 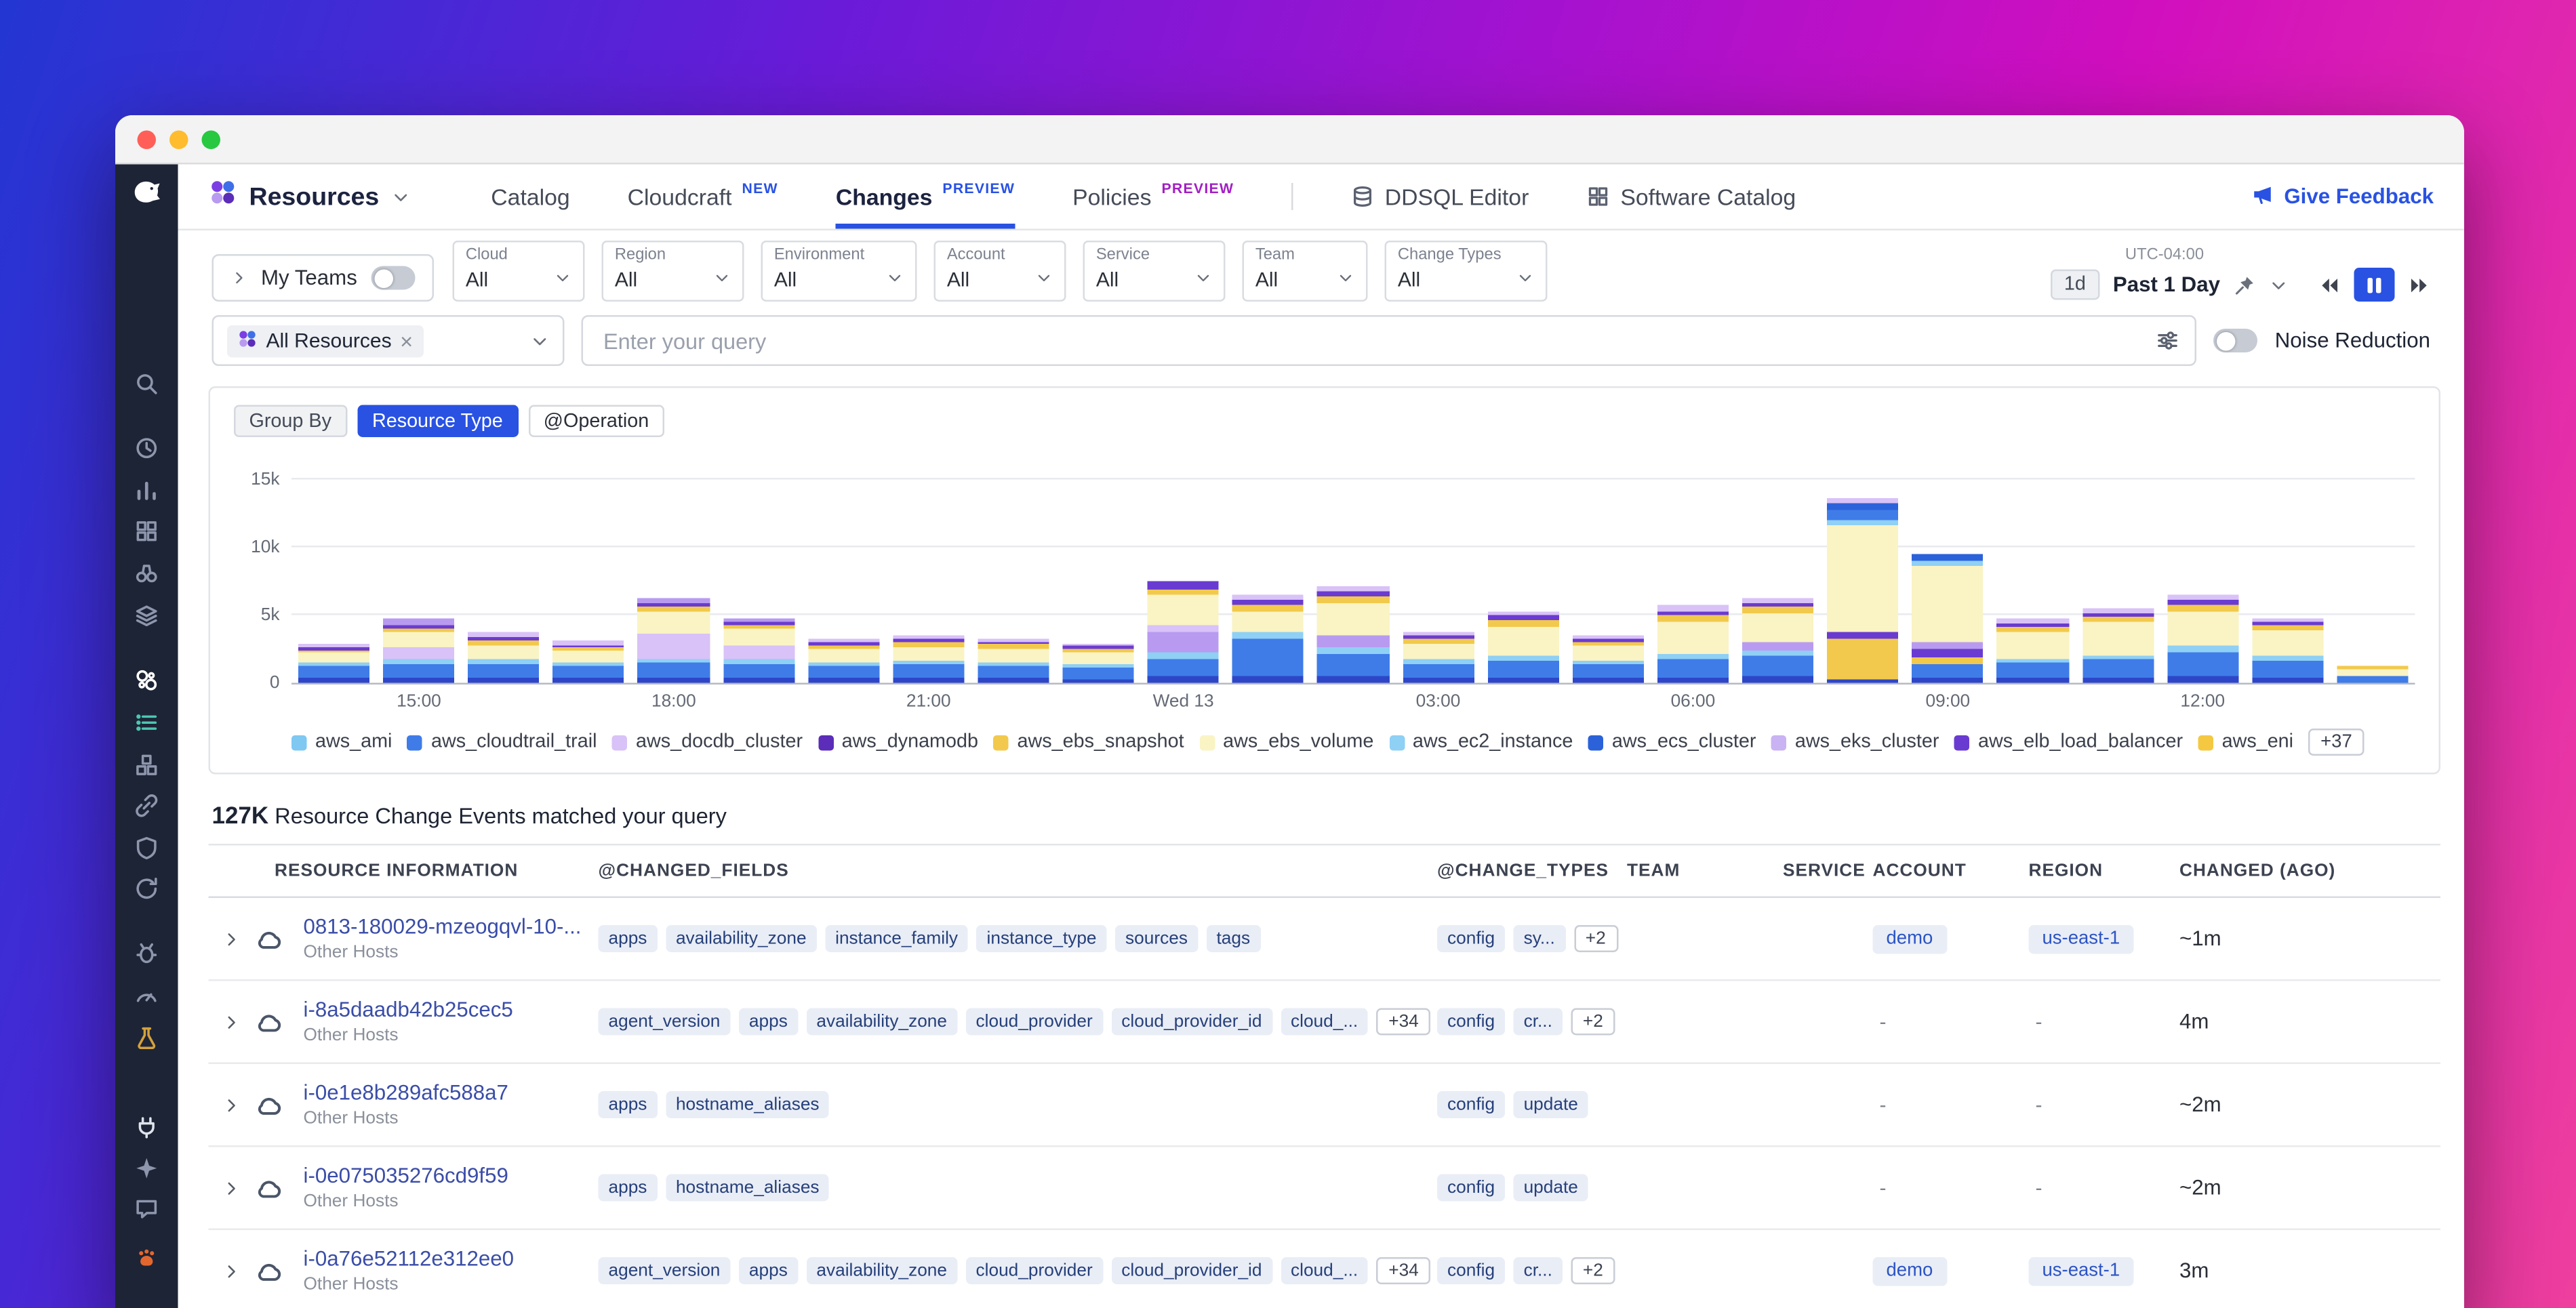 I want to click on column-header-team: TEAM, so click(x=1654, y=871).